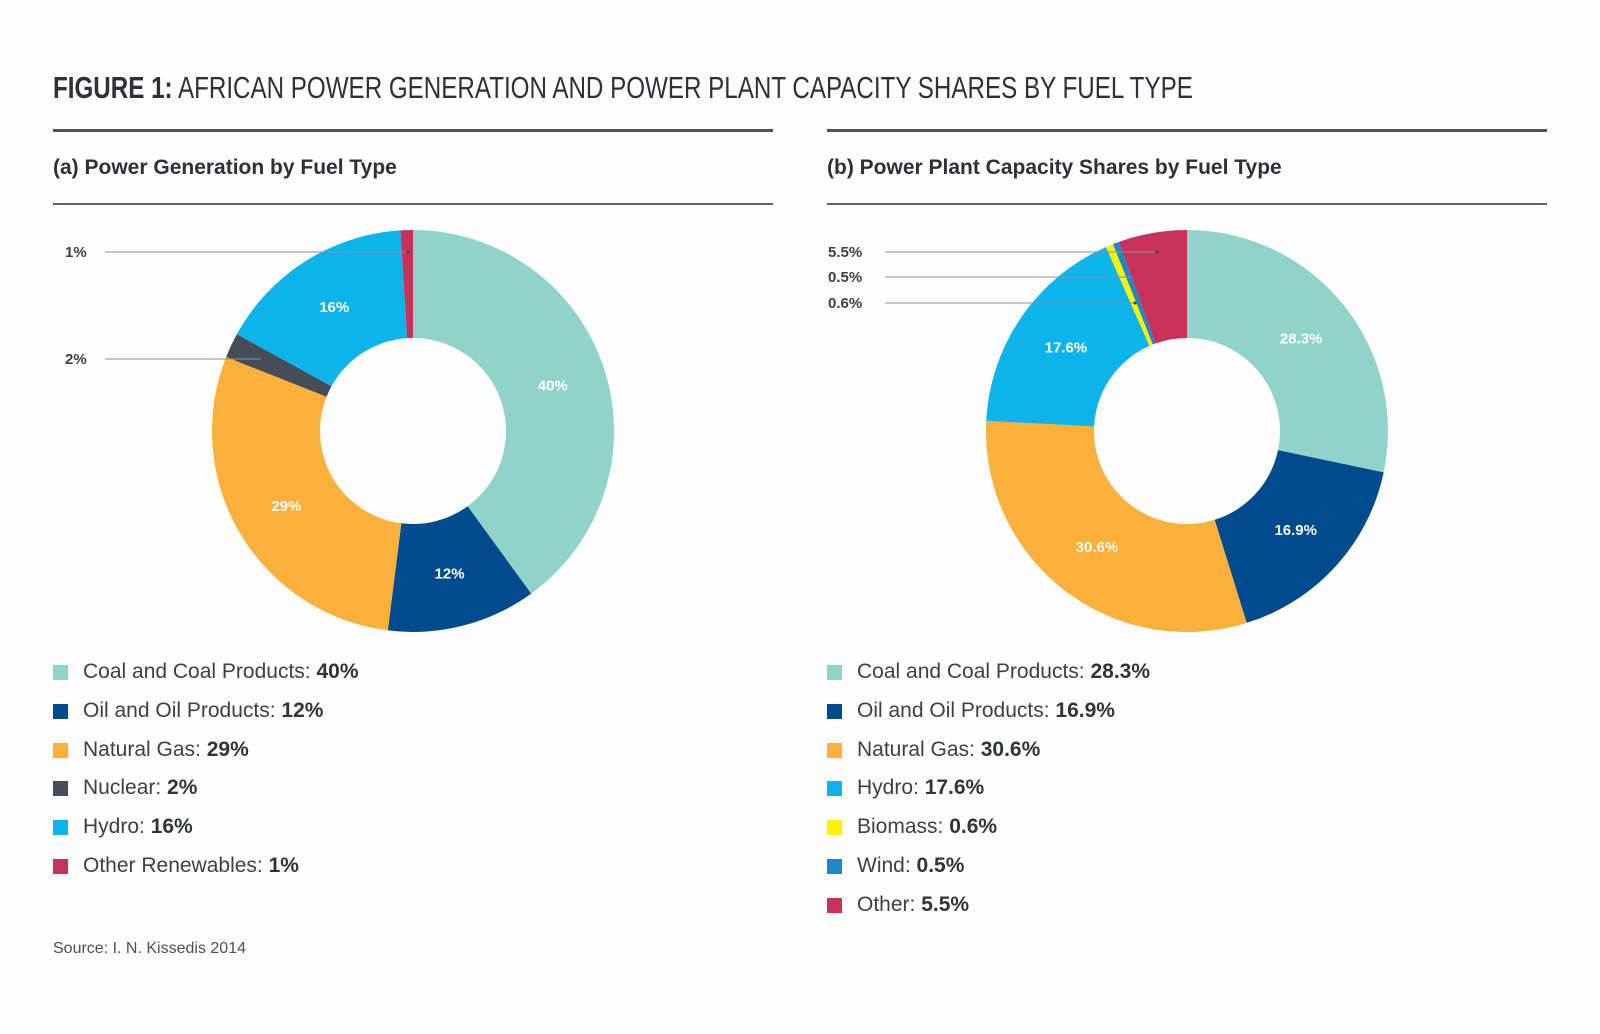 The width and height of the screenshot is (1600, 1034). What do you see at coordinates (1134, 293) in the screenshot?
I see `slice-b-wind` at bounding box center [1134, 293].